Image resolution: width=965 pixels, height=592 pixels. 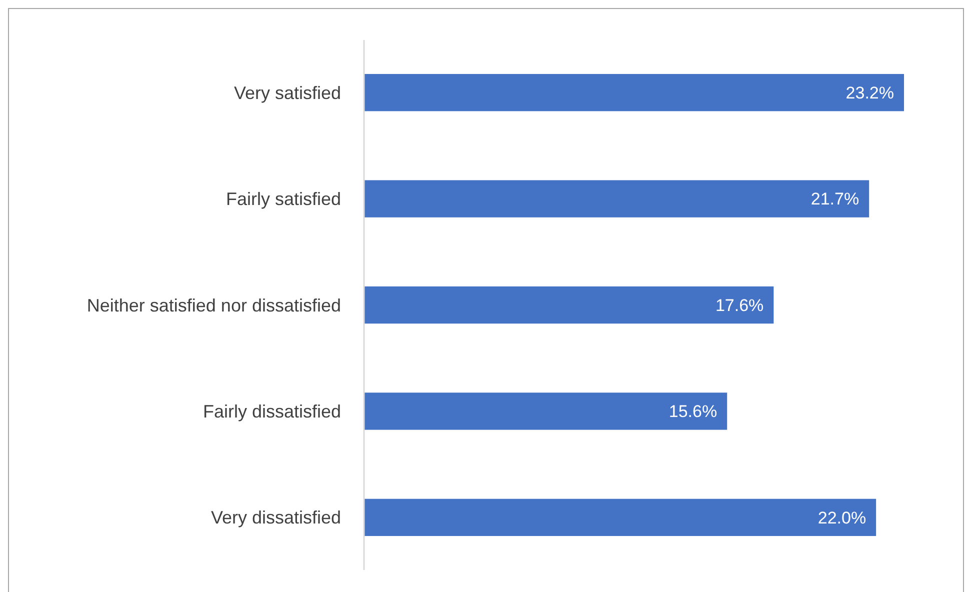 What do you see at coordinates (287, 92) in the screenshot?
I see `y-tick-label: Very satisfied` at bounding box center [287, 92].